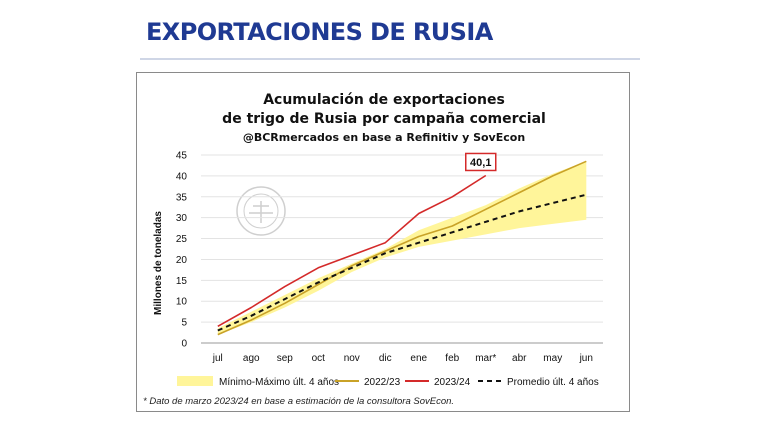 The image size is (768, 432). What do you see at coordinates (182, 302) in the screenshot?
I see `y-tick-label: 10` at bounding box center [182, 302].